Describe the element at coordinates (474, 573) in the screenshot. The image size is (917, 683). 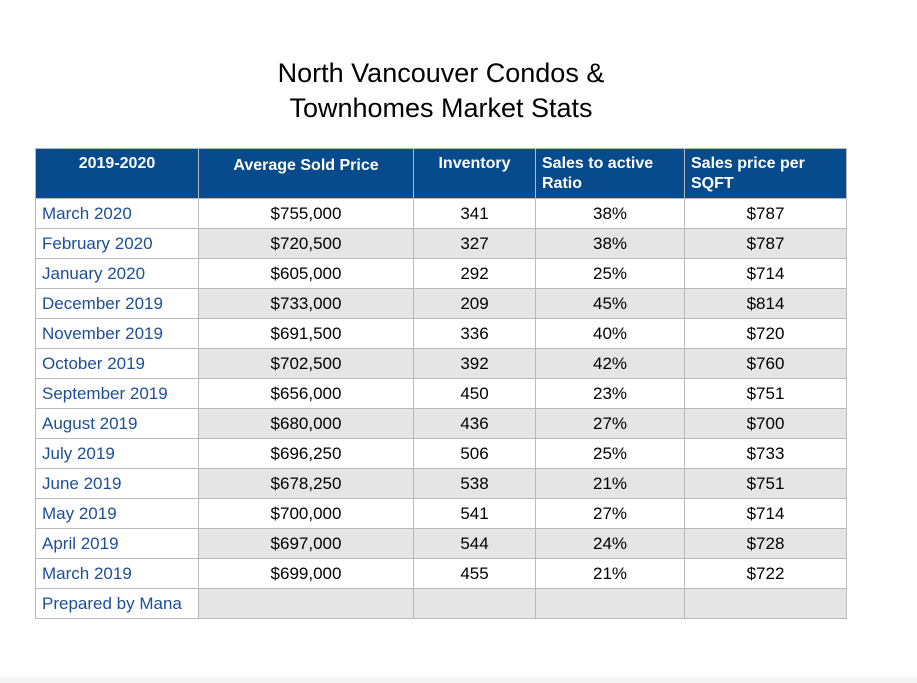
I see `inventory-cell: 455` at that location.